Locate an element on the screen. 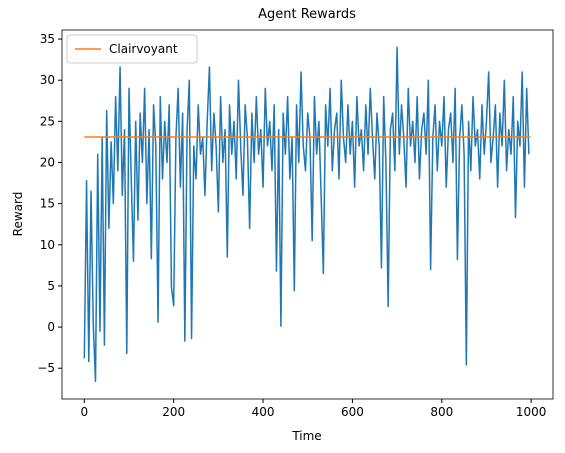 This screenshot has width=565, height=453. x-tick-label: 0 is located at coordinates (84, 412).